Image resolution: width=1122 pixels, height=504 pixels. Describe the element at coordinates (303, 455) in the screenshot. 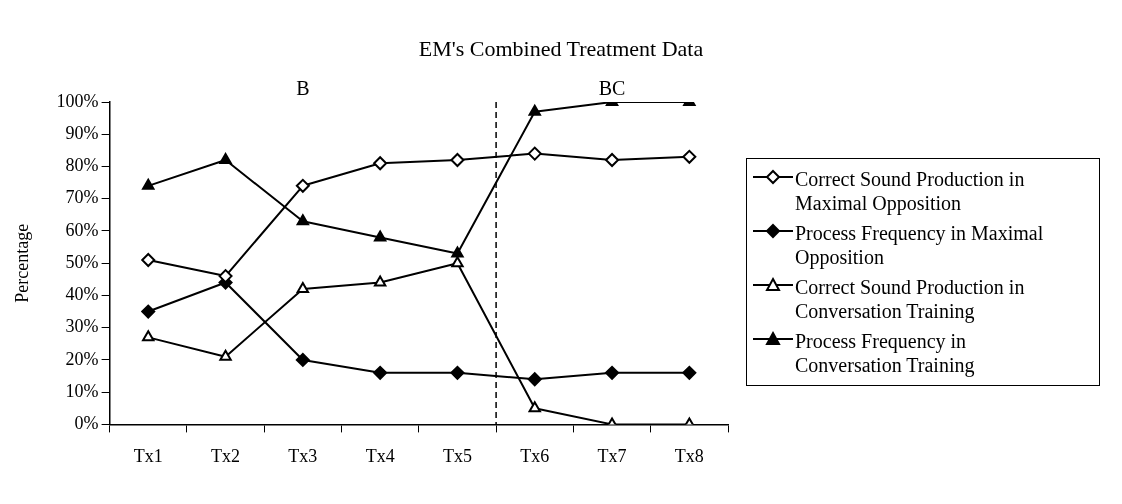

I see `x-tick-label: Tx3` at that location.